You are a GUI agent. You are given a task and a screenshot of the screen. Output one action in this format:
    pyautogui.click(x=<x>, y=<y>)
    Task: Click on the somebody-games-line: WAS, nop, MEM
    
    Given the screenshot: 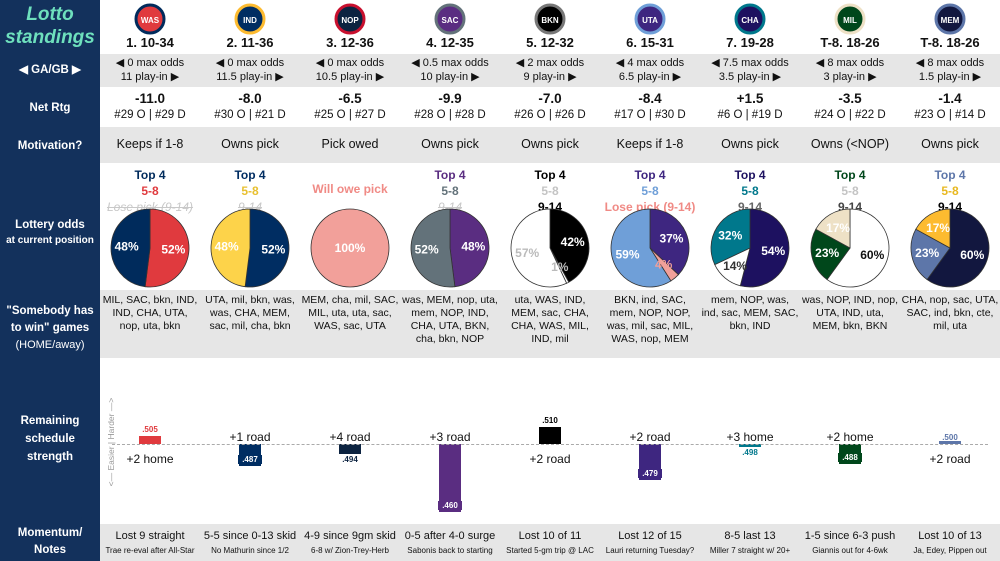 What is the action you would take?
    pyautogui.click(x=650, y=339)
    